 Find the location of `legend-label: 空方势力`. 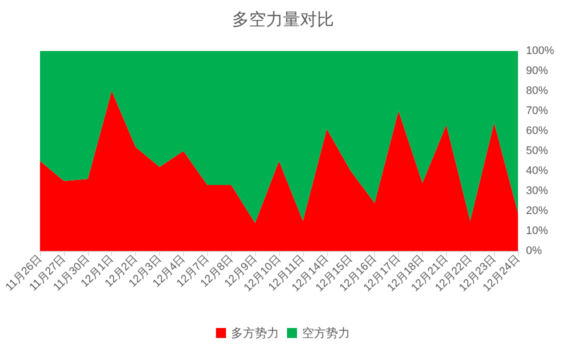

legend-label: 空方势力 is located at coordinates (326, 333).